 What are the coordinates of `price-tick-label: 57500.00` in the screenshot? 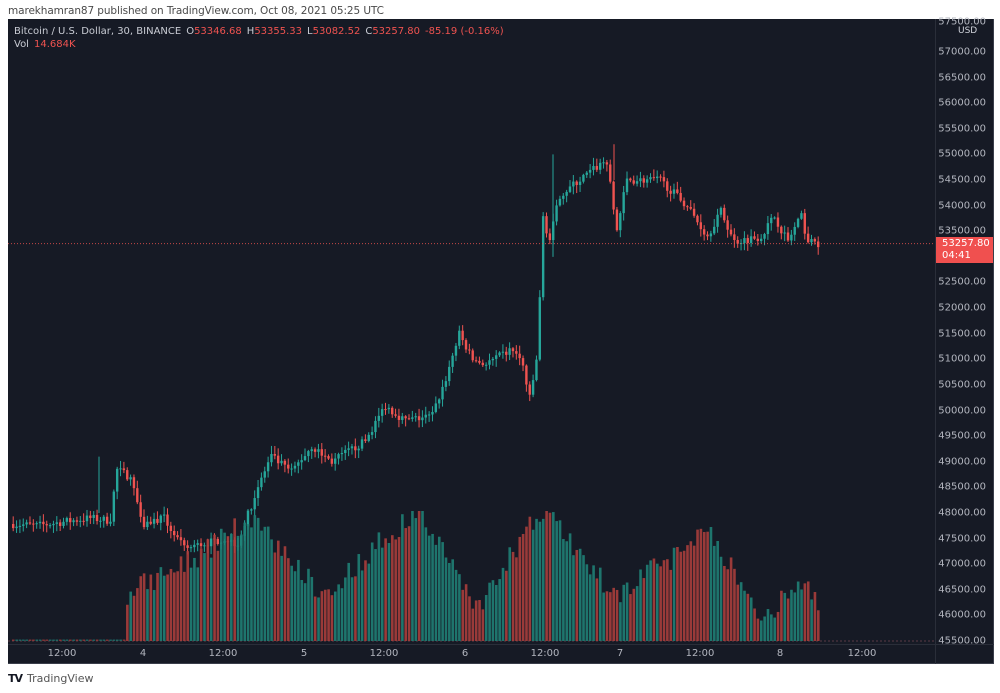 It's located at (962, 22).